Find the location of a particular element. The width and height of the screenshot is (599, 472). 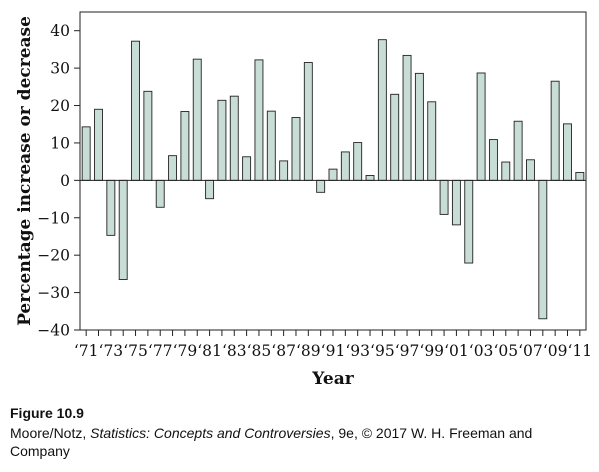

bar-2004 is located at coordinates (493, 160).